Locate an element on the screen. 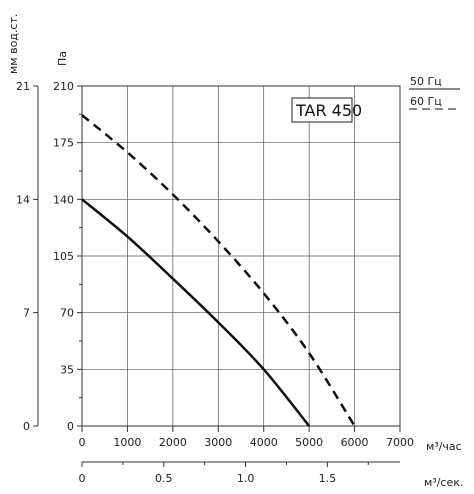 The height and width of the screenshot is (494, 474). chart-title: TAR 450 is located at coordinates (328, 110).